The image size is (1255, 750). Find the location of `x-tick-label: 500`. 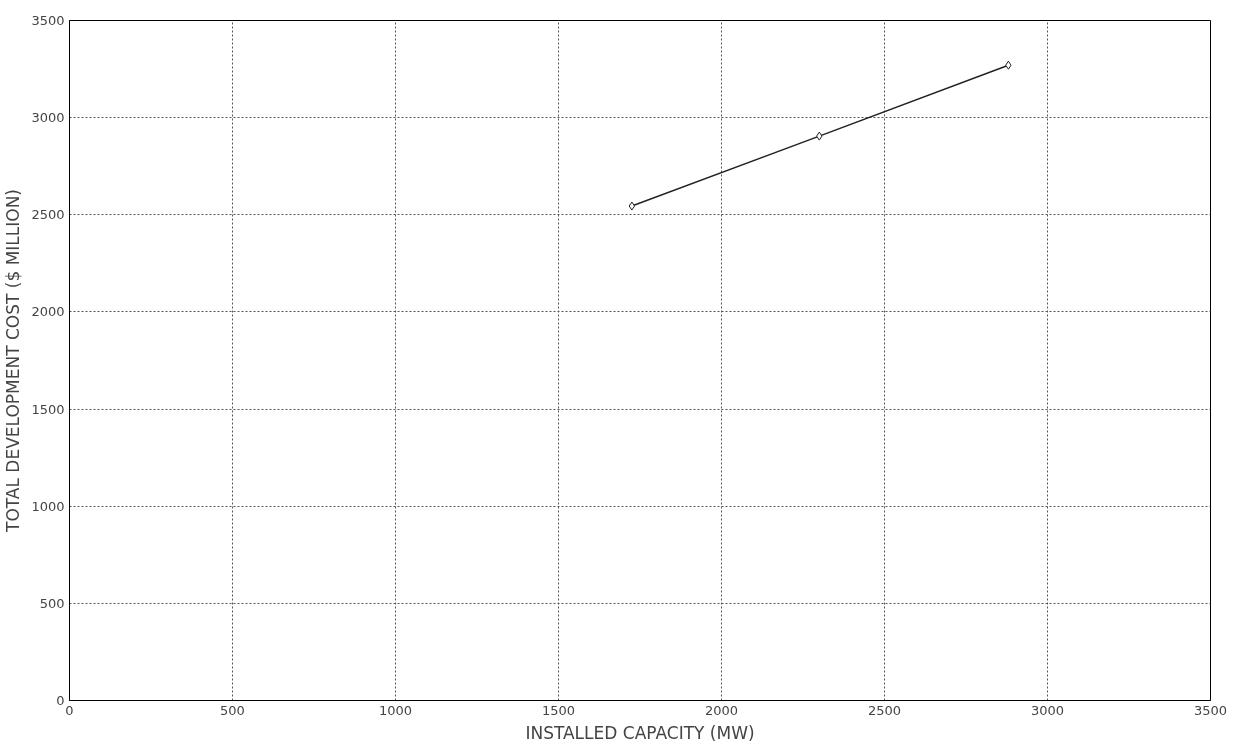

x-tick-label: 500 is located at coordinates (232, 710).